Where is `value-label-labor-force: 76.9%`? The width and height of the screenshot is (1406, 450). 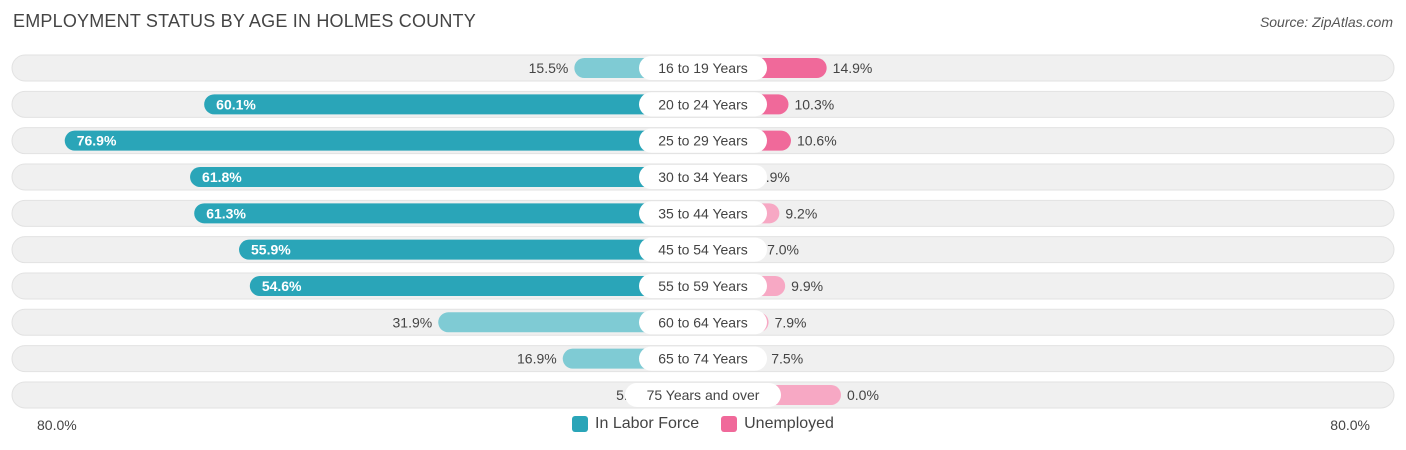 value-label-labor-force: 76.9% is located at coordinates (97, 141).